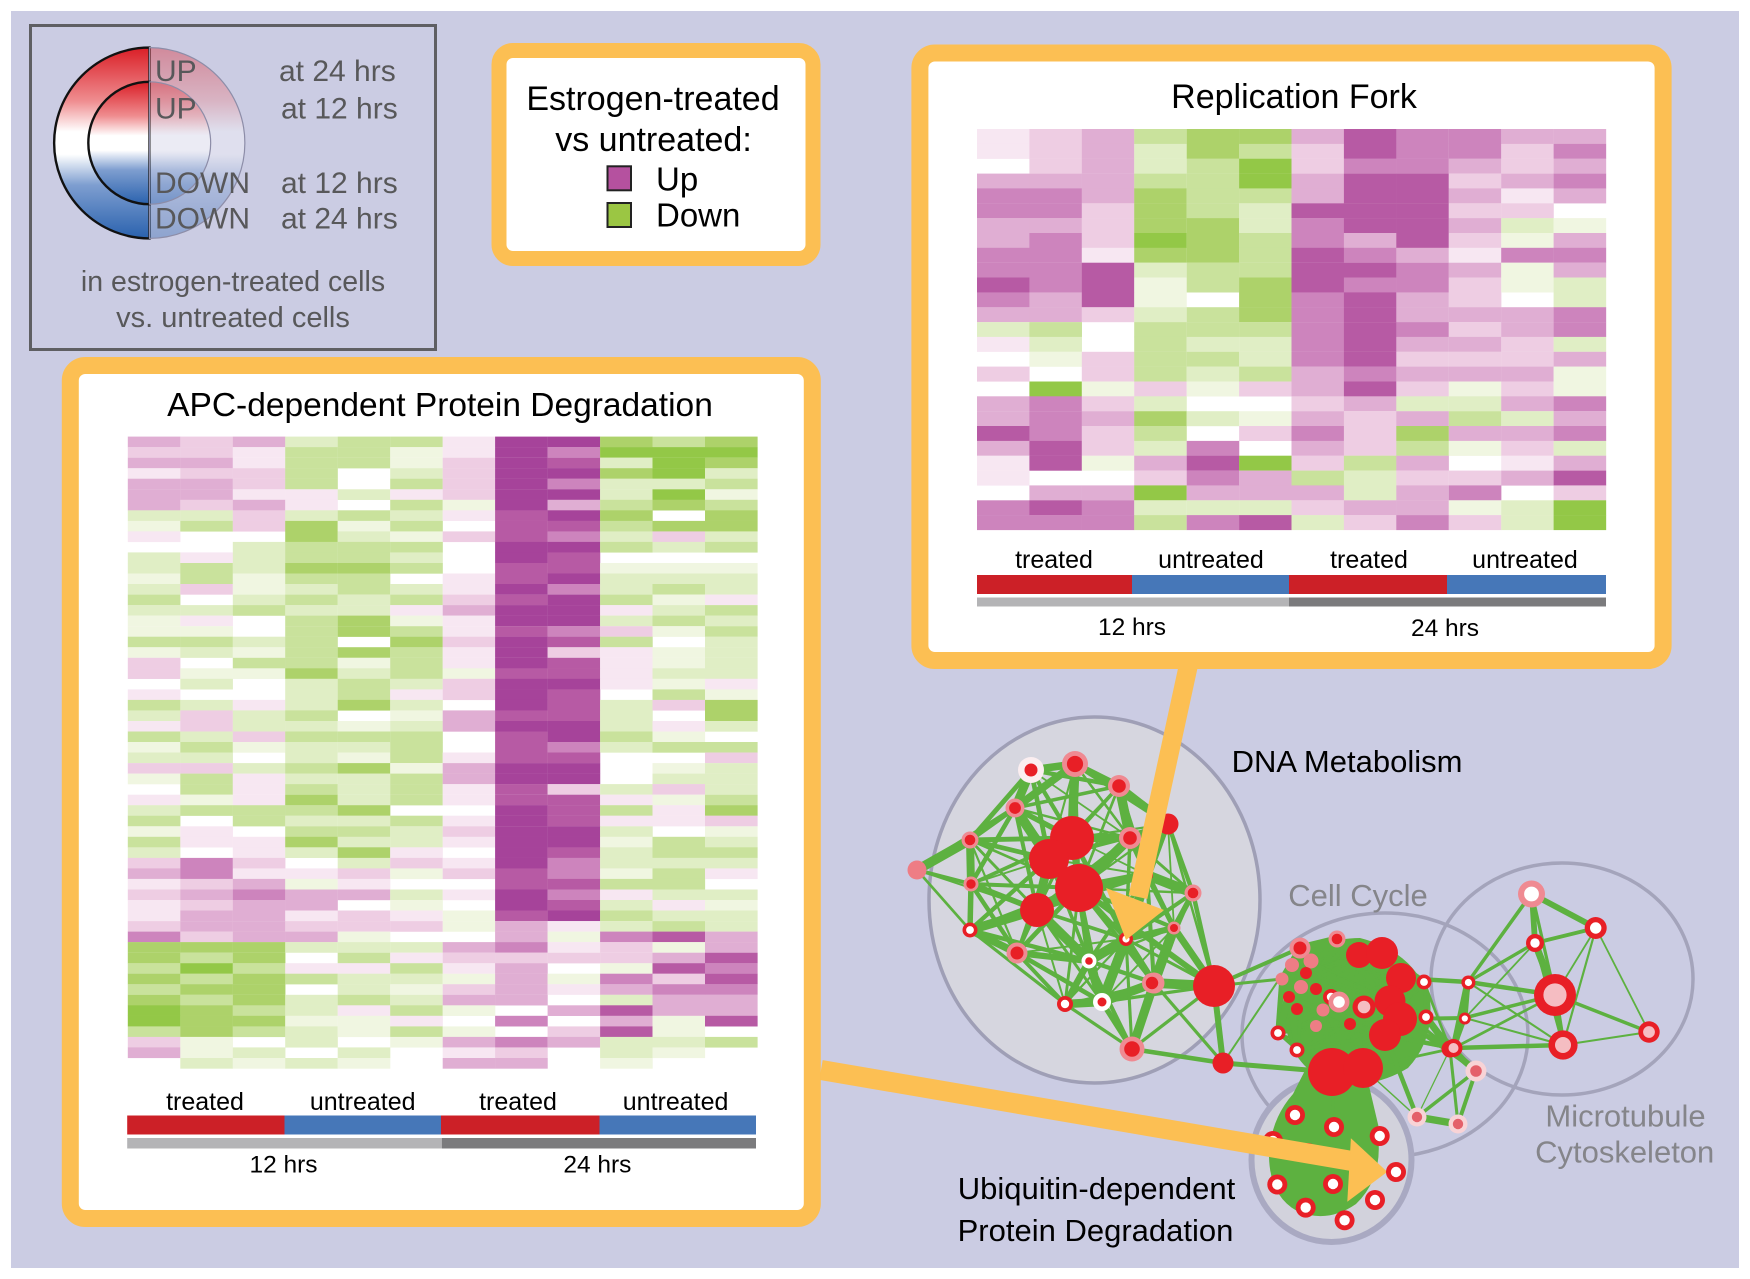 The image size is (1750, 1279). What do you see at coordinates (1096, 1230) in the screenshot?
I see `svg-text: Protein Degradation` at bounding box center [1096, 1230].